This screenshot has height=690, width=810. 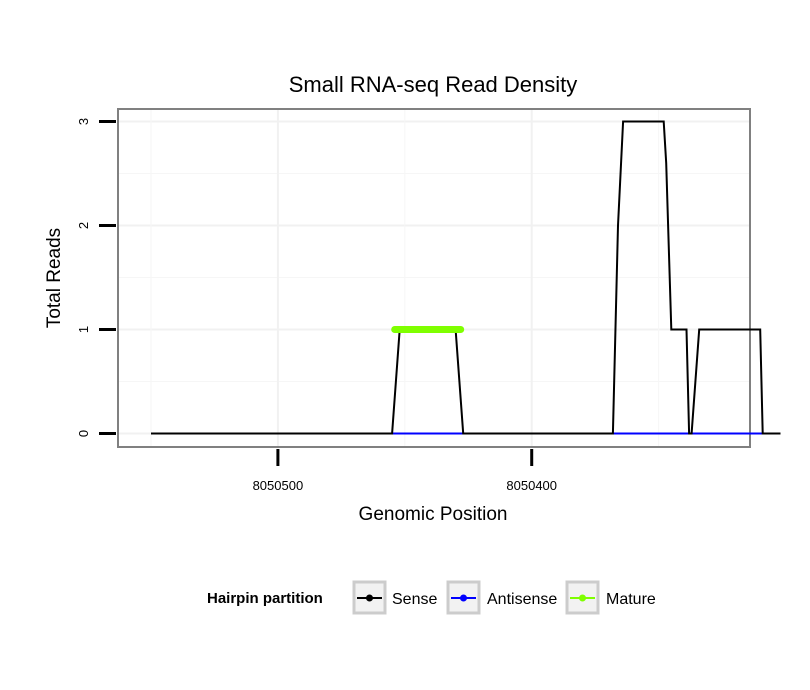 I want to click on x-axis-title: Genomic Position, so click(x=433, y=514).